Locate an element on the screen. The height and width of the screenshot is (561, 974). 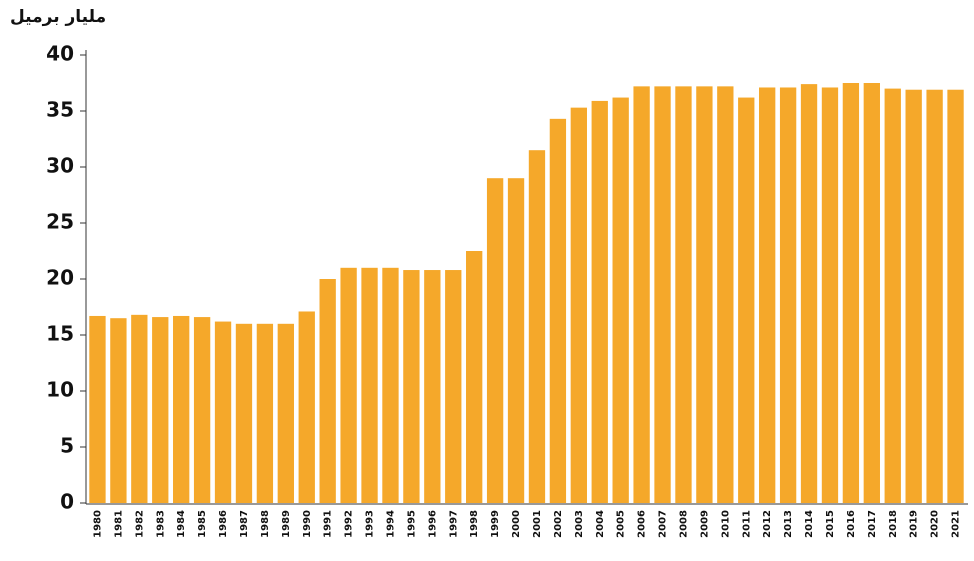
y-tick-label: 5 is located at coordinates (67, 446).